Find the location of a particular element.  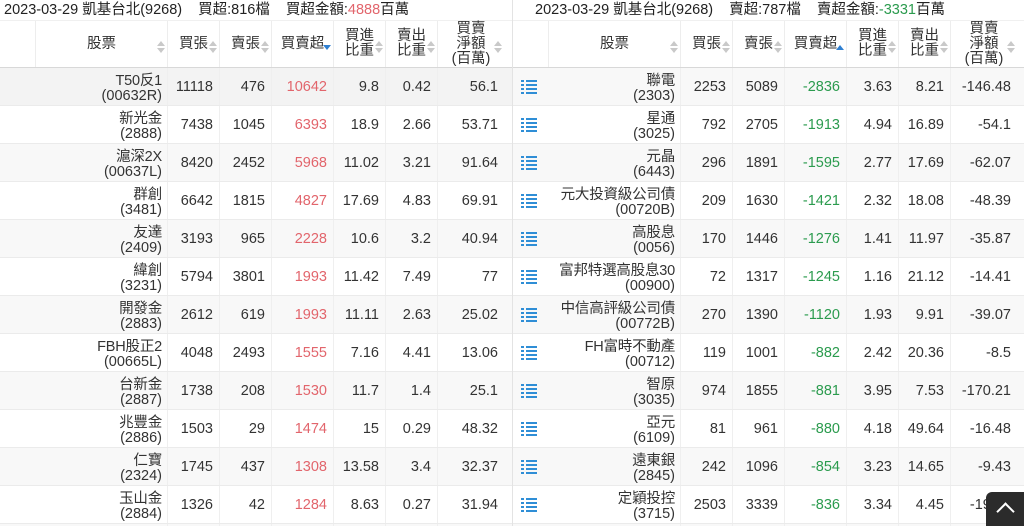

stock-name-cell: 兆豐金 (2886) is located at coordinates (102, 428).